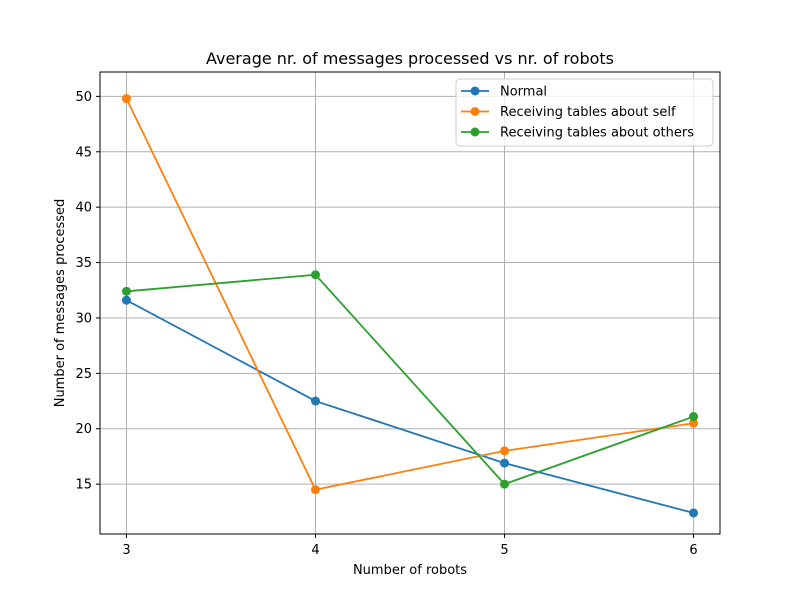 This screenshot has height=600, width=800. Describe the element at coordinates (126, 550) in the screenshot. I see `x-tick-label-3: 3` at that location.